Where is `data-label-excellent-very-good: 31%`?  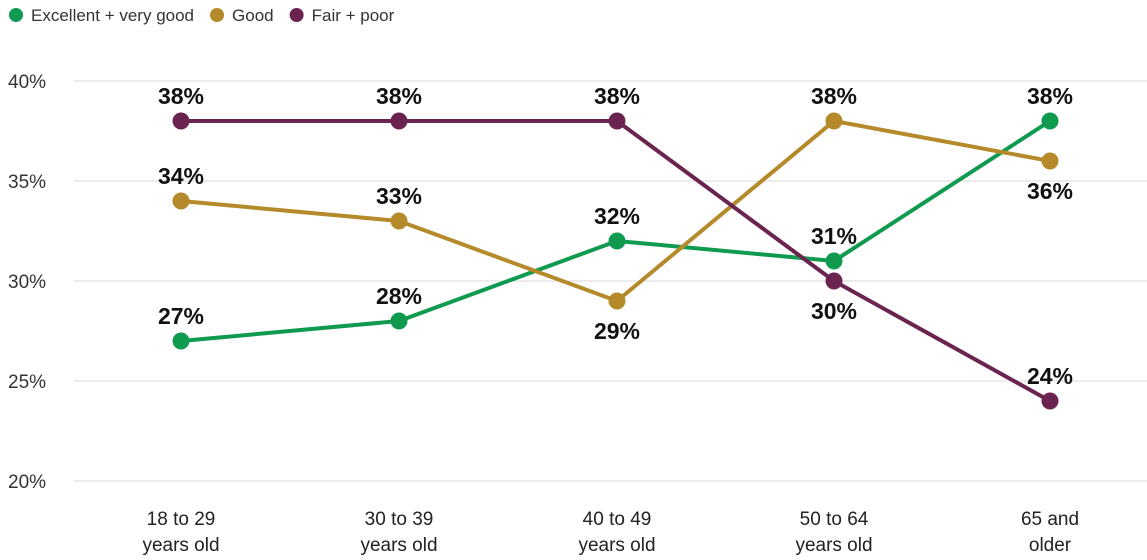 data-label-excellent-very-good: 31% is located at coordinates (834, 236).